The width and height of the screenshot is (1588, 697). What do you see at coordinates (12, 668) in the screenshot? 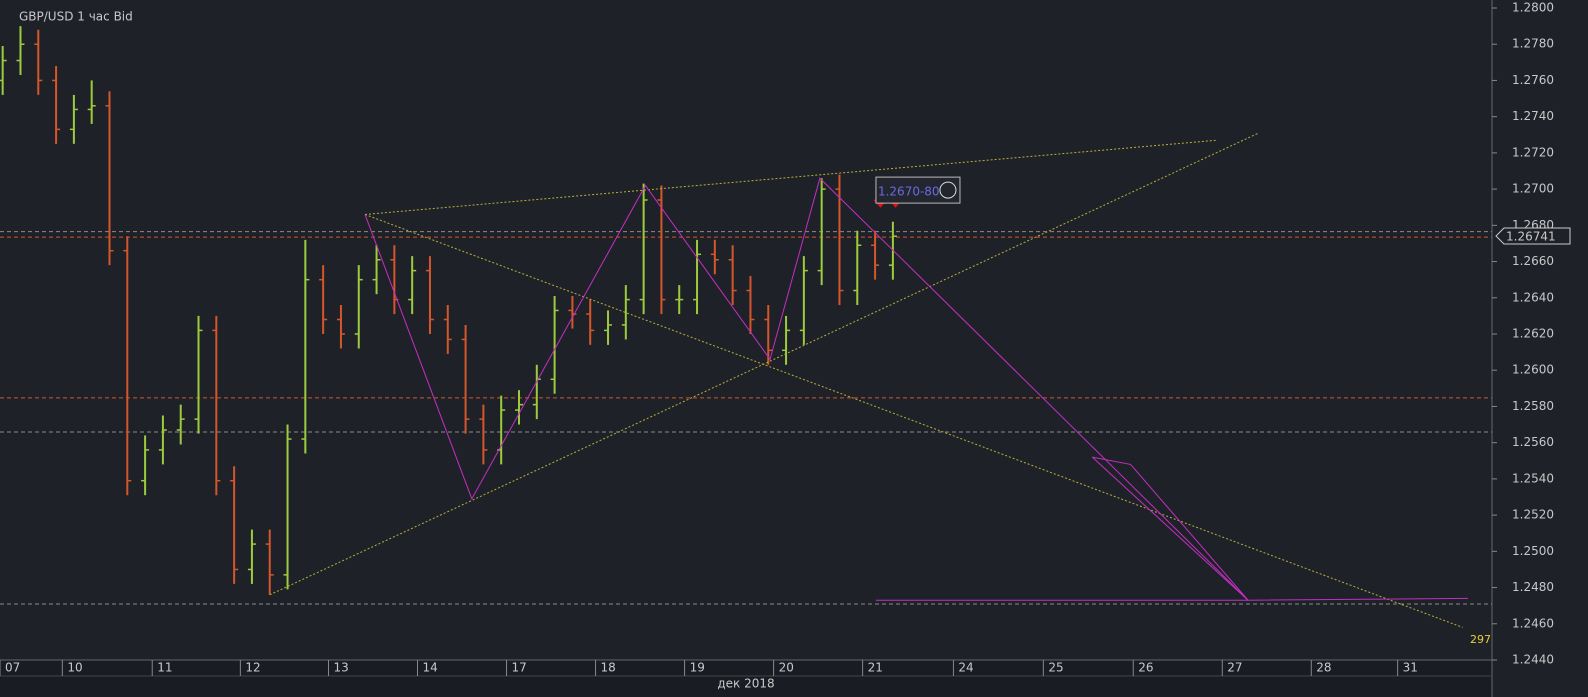
I see `x-tick-label: 07` at bounding box center [12, 668].